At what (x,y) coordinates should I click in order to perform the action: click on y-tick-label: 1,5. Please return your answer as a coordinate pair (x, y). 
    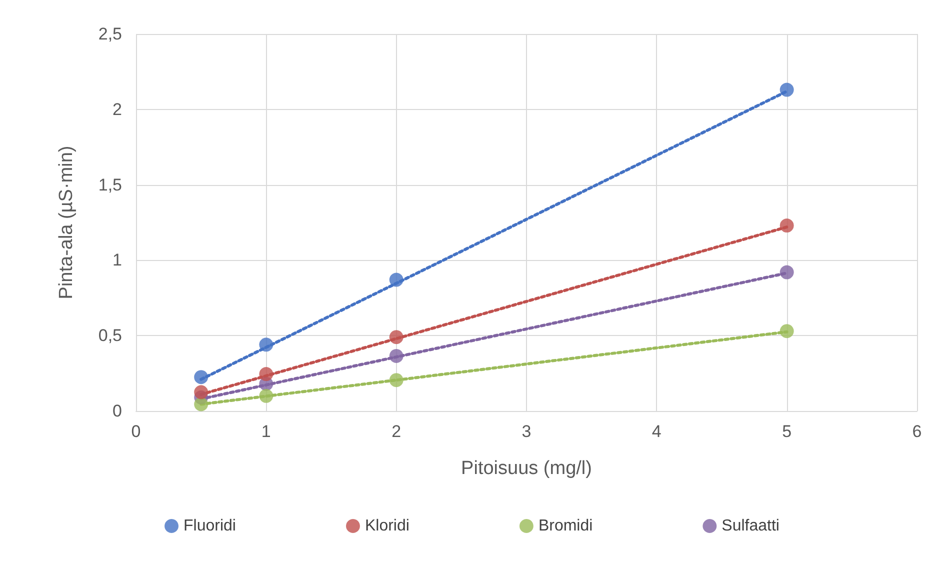
    Looking at the image, I should click on (110, 184).